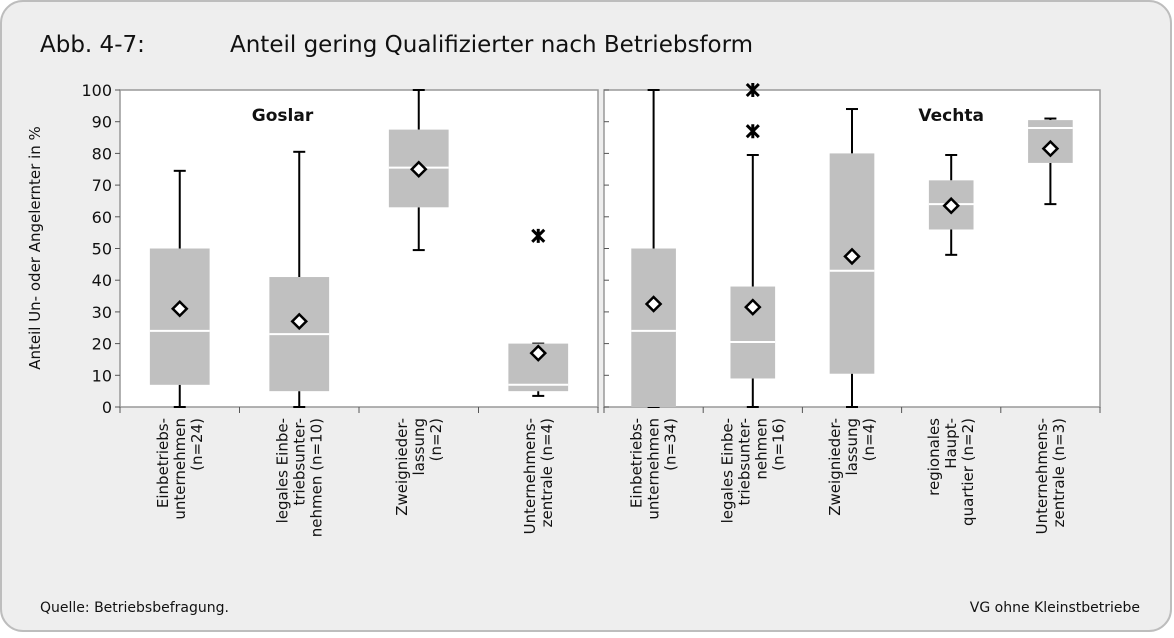 The image size is (1174, 638). What do you see at coordinates (1055, 608) in the screenshot?
I see `note: VG ohne Kleinstbetriebe` at bounding box center [1055, 608].